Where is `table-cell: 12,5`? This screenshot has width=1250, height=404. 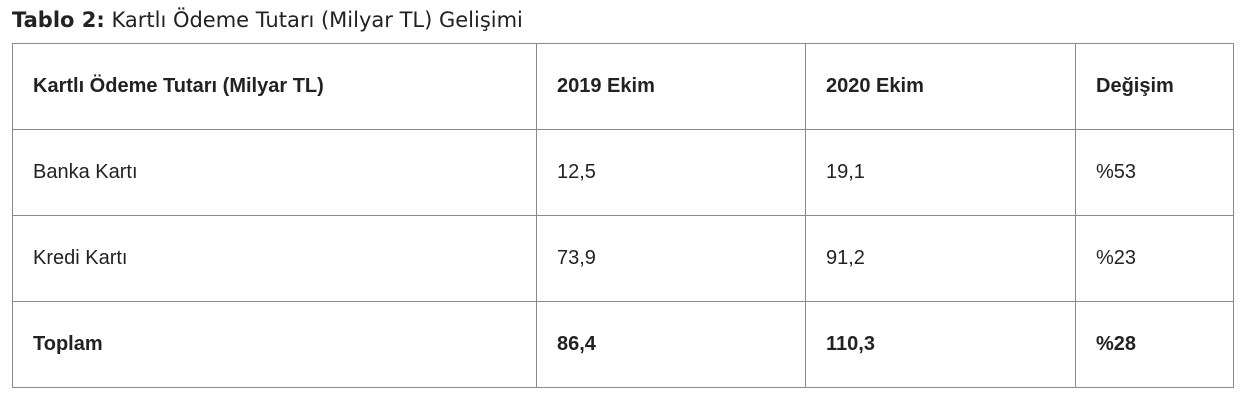
table-cell: 12,5 is located at coordinates (671, 172).